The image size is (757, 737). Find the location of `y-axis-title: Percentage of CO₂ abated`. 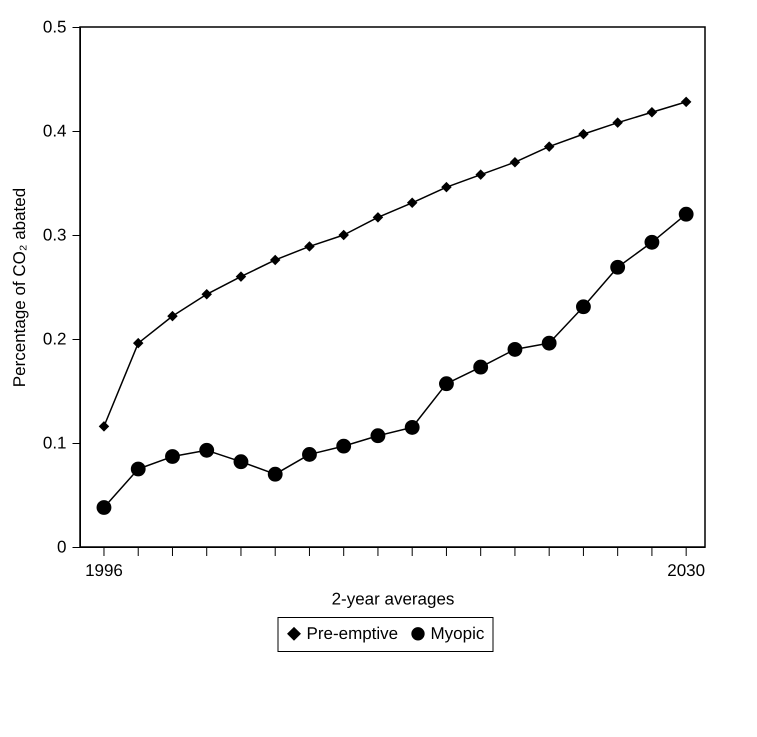

y-axis-title: Percentage of CO₂ abated is located at coordinates (19, 288).